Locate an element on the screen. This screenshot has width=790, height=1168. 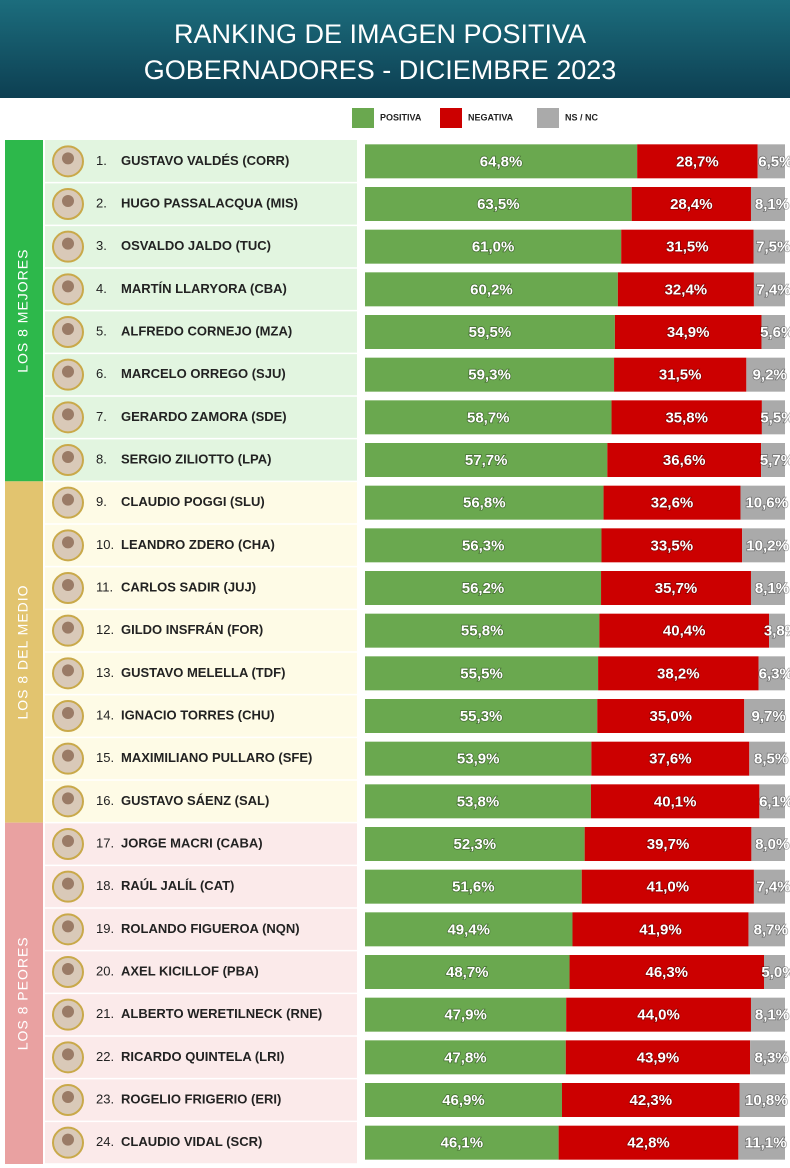
rank: 9. is located at coordinates (101, 501).